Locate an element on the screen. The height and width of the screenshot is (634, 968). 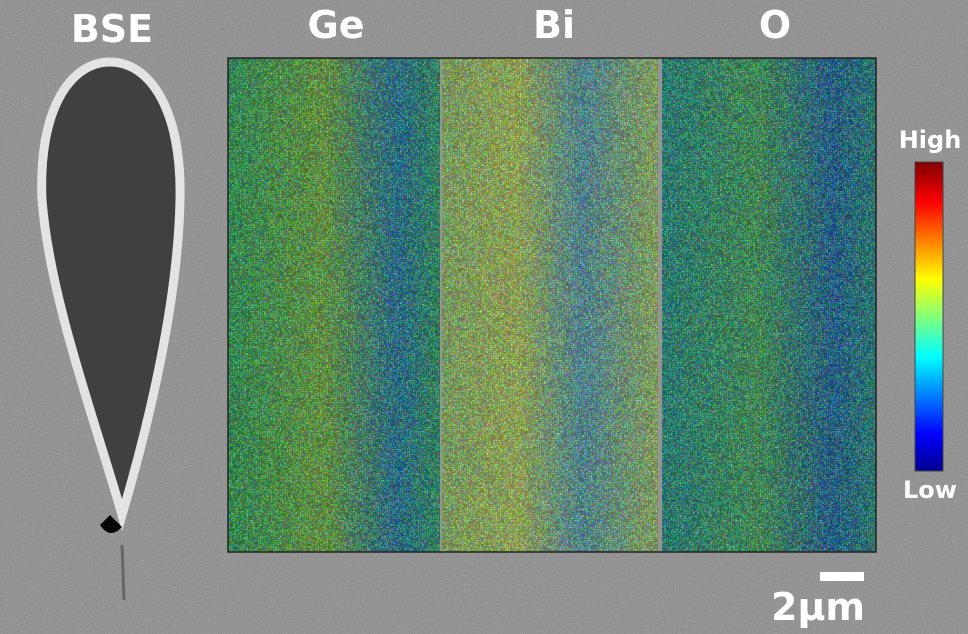
bi-label: Bi is located at coordinates (554, 25).